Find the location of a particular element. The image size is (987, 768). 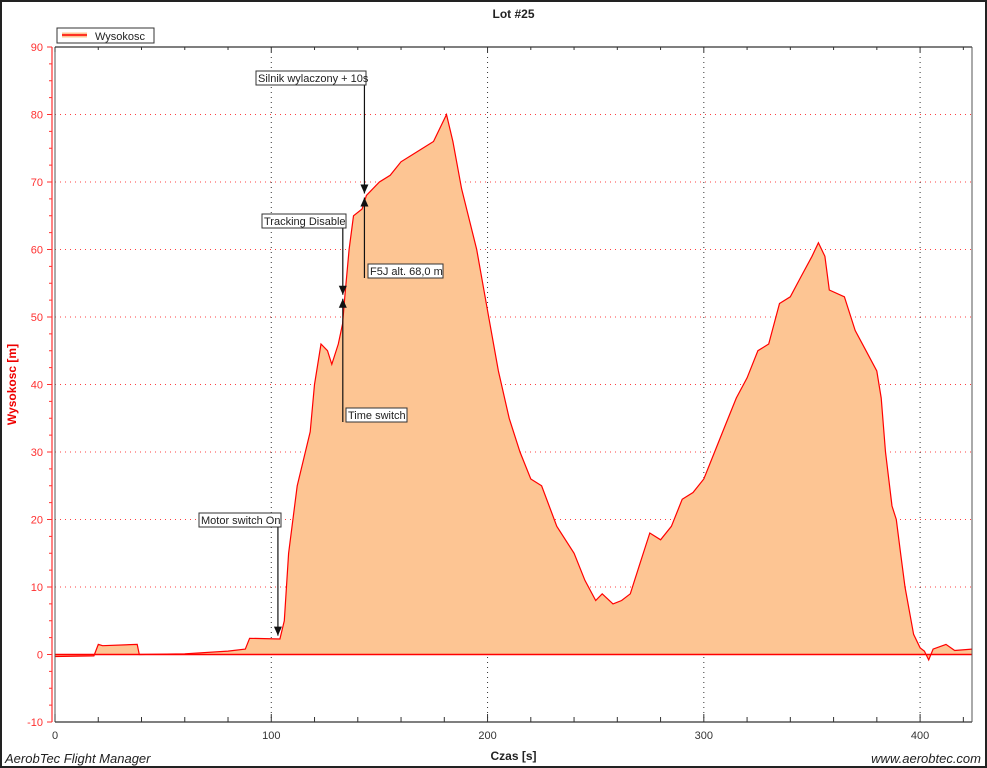

y-tick-label: 70 is located at coordinates (37, 183).